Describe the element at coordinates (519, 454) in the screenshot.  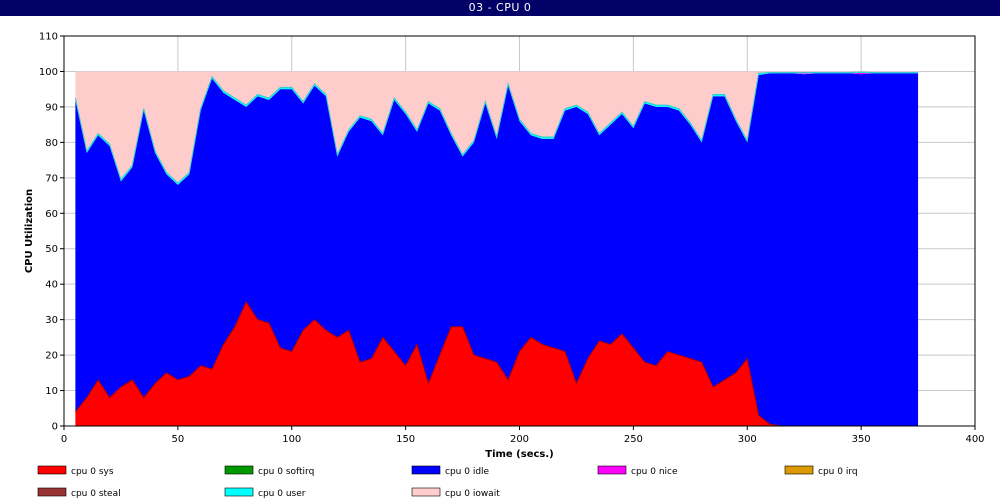
I see `x-axis-label: Time (secs.)` at that location.